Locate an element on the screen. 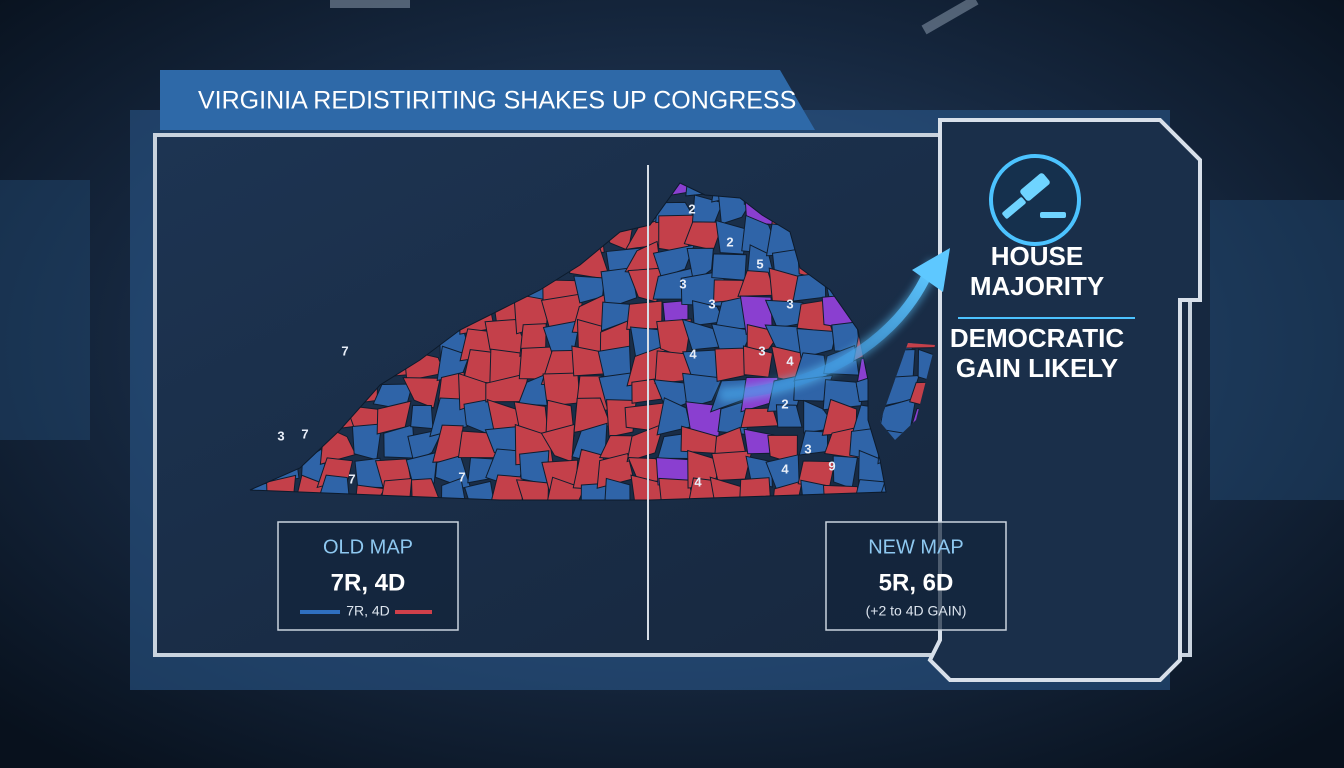  new-map-note: (+2 to 4D GAIN) is located at coordinates (916, 611).